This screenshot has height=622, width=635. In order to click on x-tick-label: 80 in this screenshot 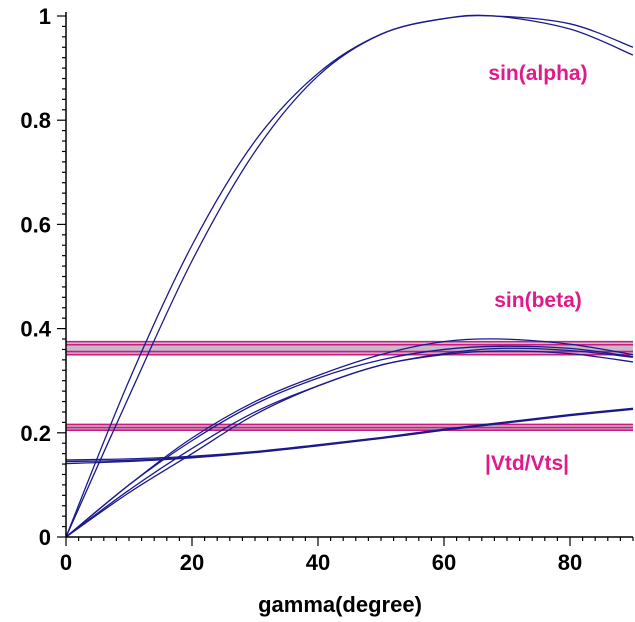, I will do `click(570, 562)`.